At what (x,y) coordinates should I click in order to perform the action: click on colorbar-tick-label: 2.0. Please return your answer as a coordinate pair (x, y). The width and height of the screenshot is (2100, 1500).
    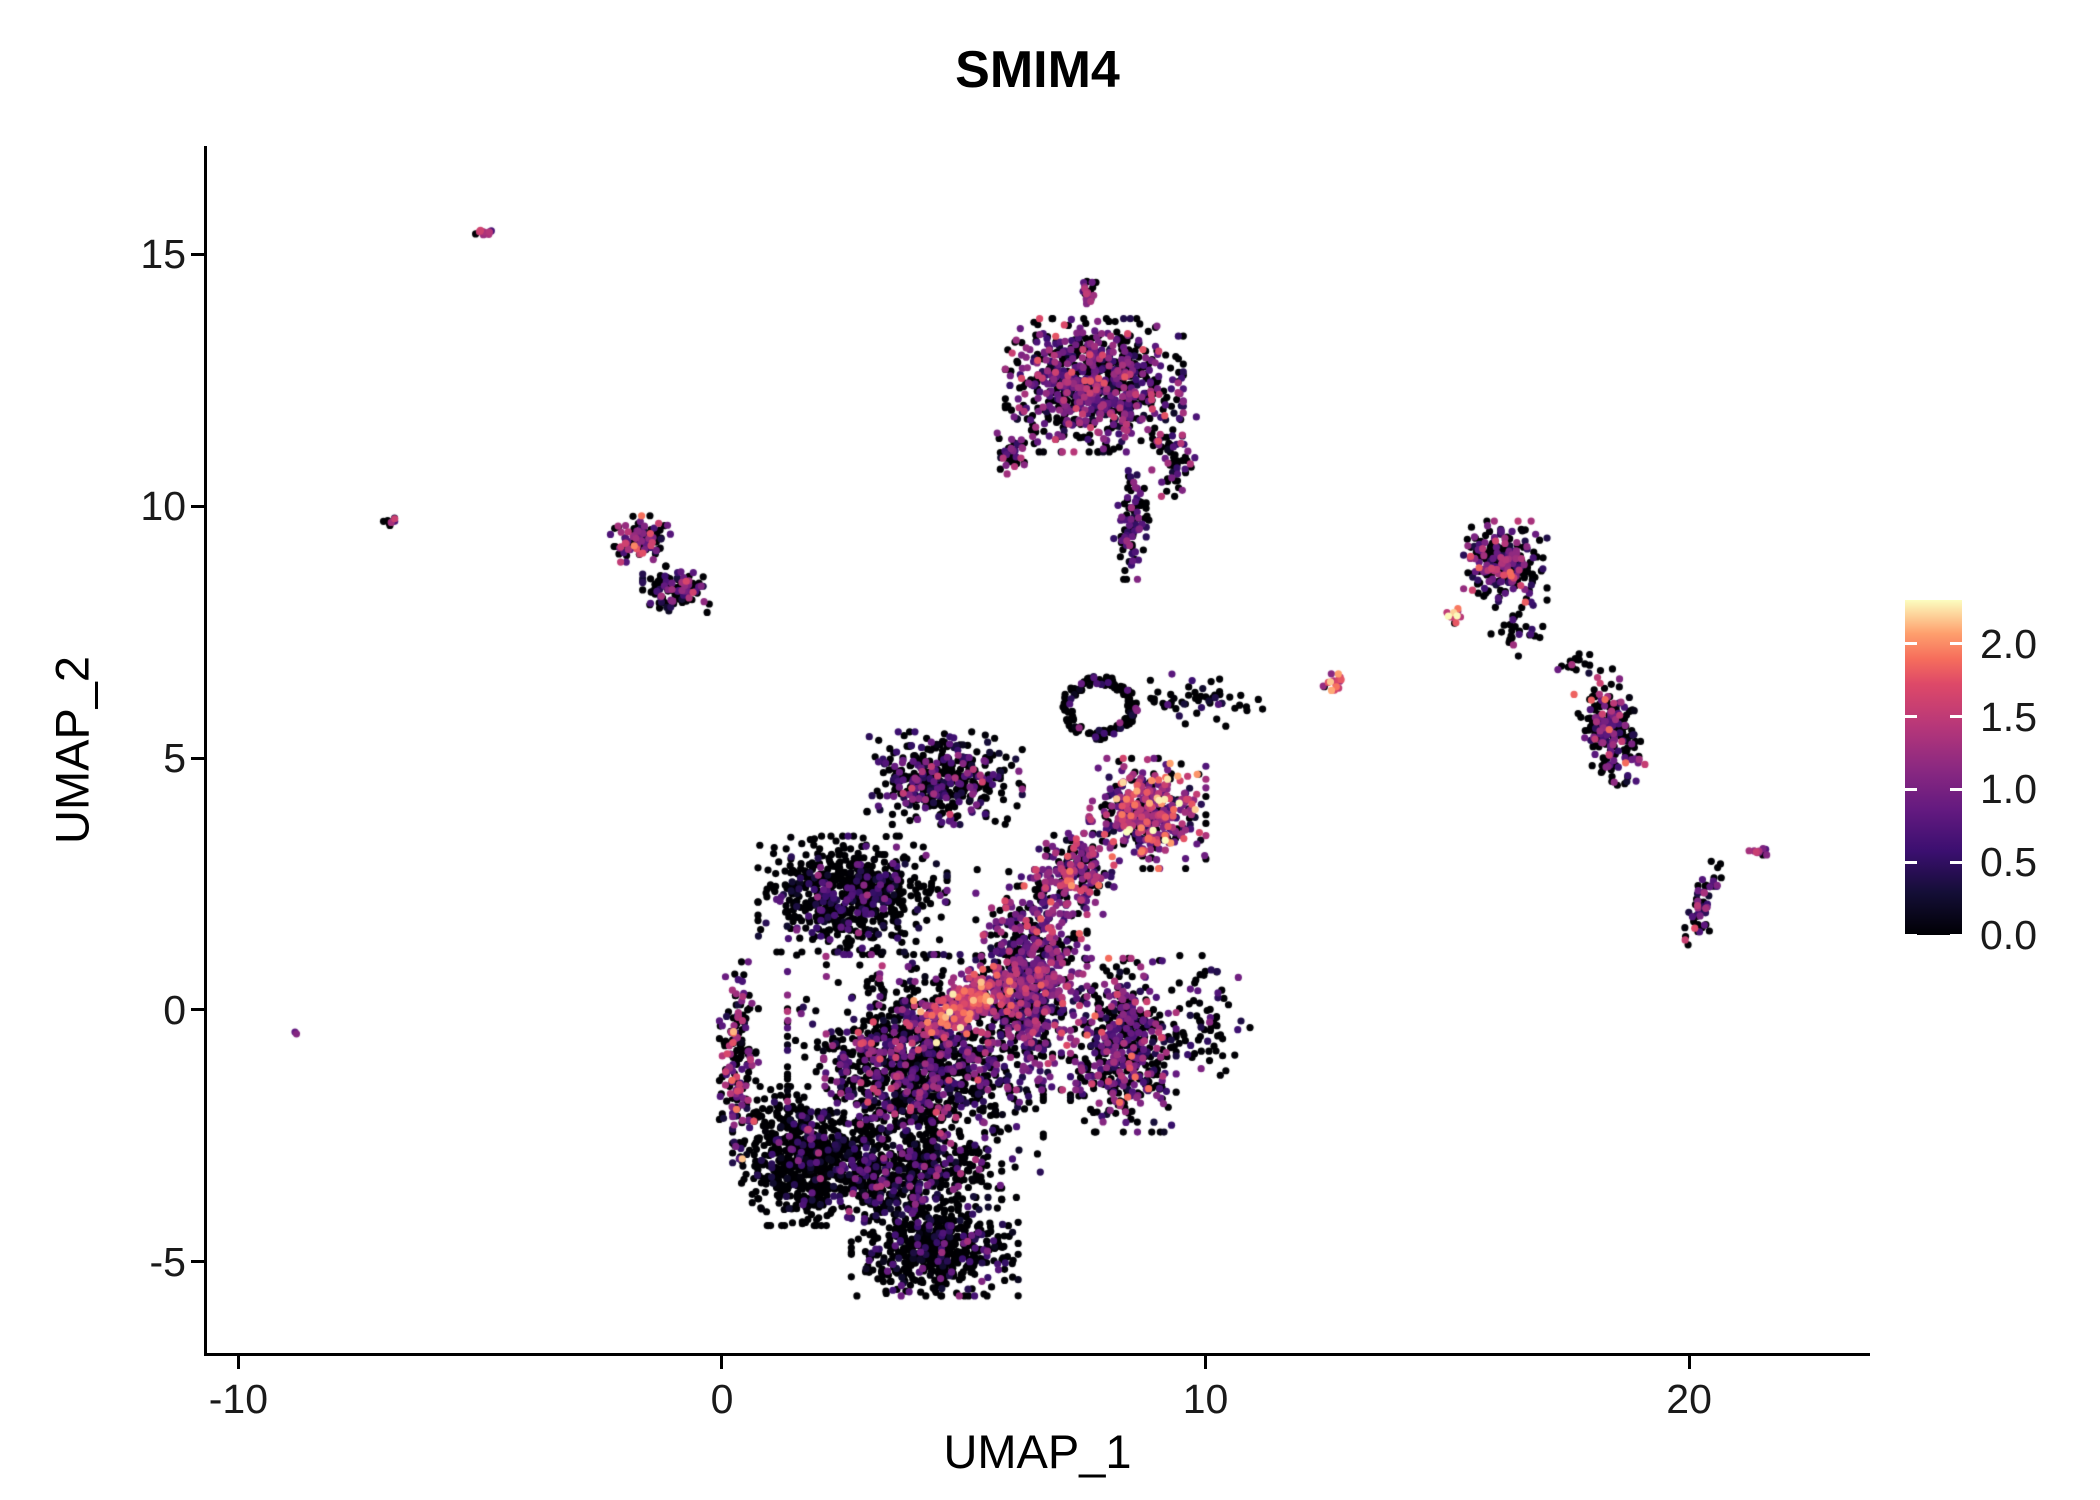
    Looking at the image, I should click on (2008, 643).